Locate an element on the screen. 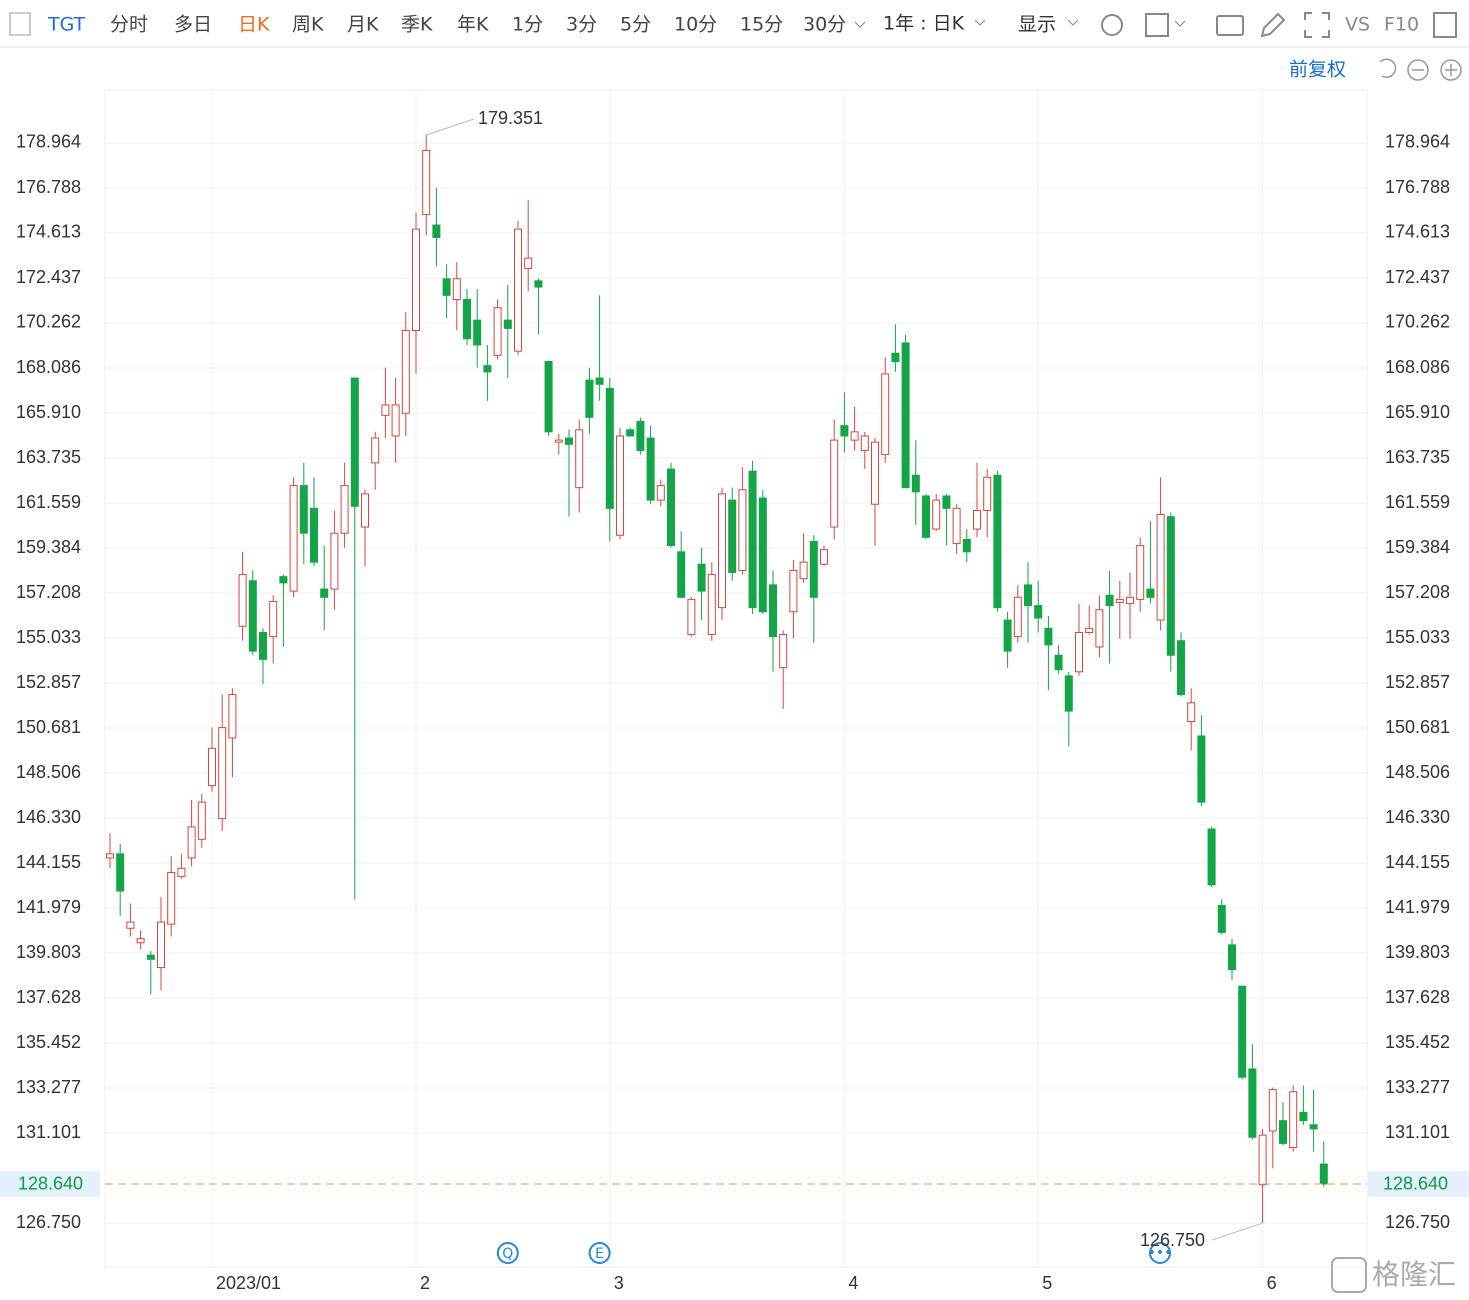  zoom-out is located at coordinates (1418, 70).